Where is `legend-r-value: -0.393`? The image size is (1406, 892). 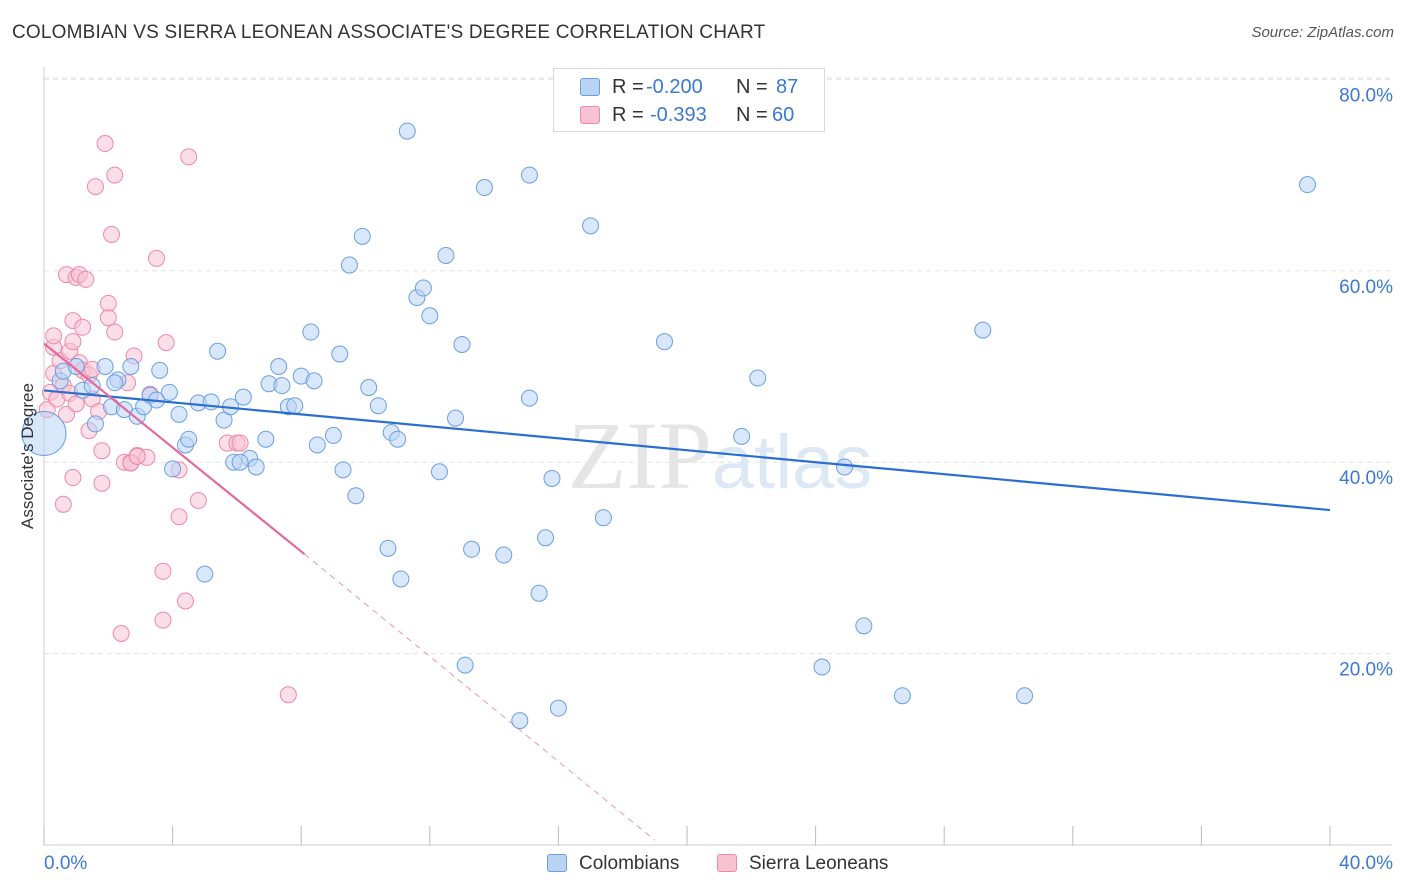 legend-r-value: -0.393 is located at coordinates (678, 115).